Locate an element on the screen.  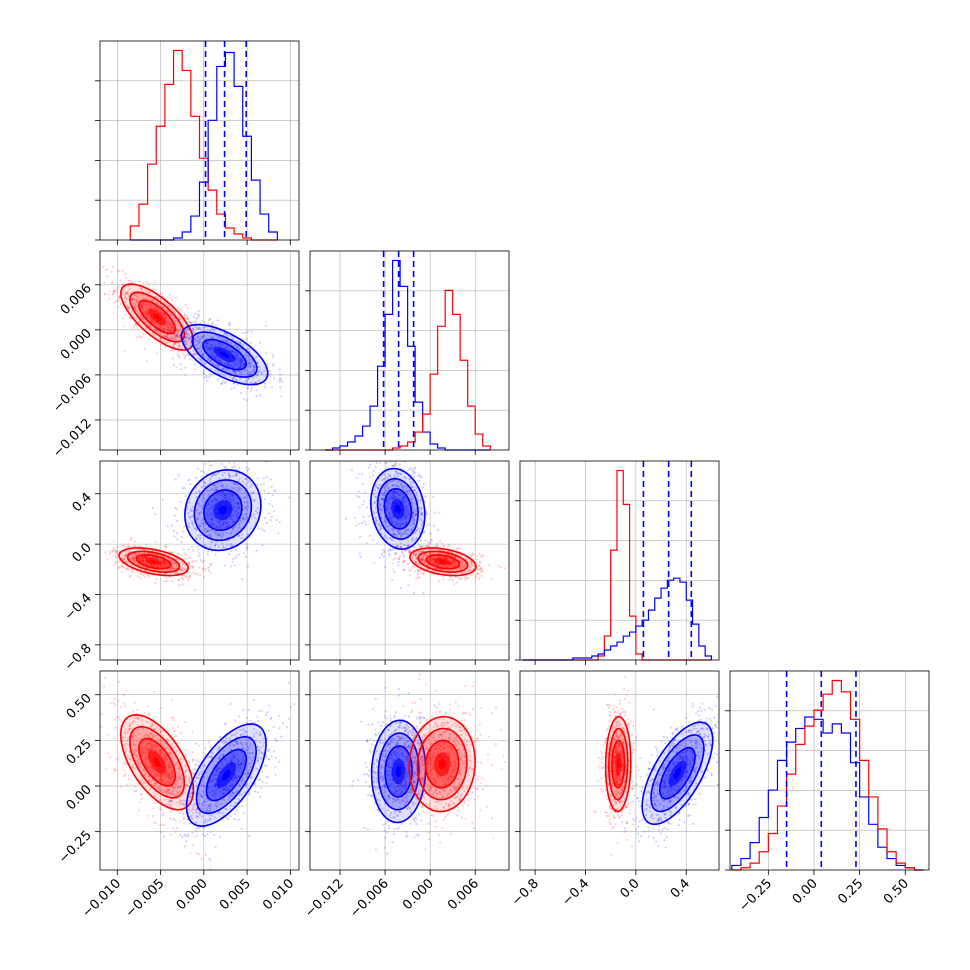
p21-plot-area is located at coordinates (425, 528).